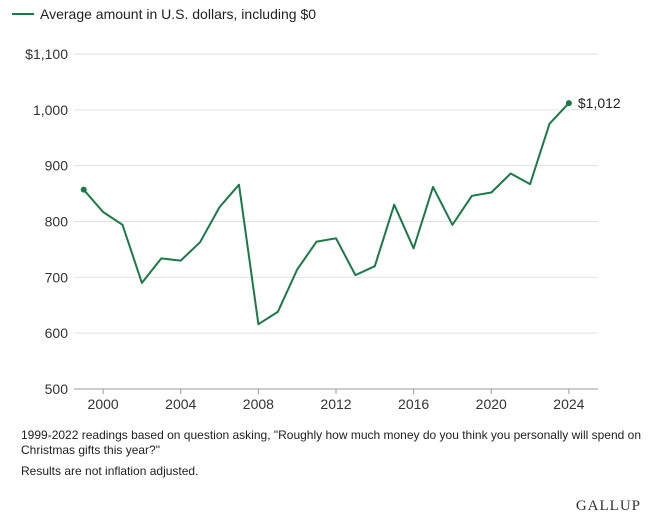  I want to click on y-tick-label: 600, so click(57, 333).